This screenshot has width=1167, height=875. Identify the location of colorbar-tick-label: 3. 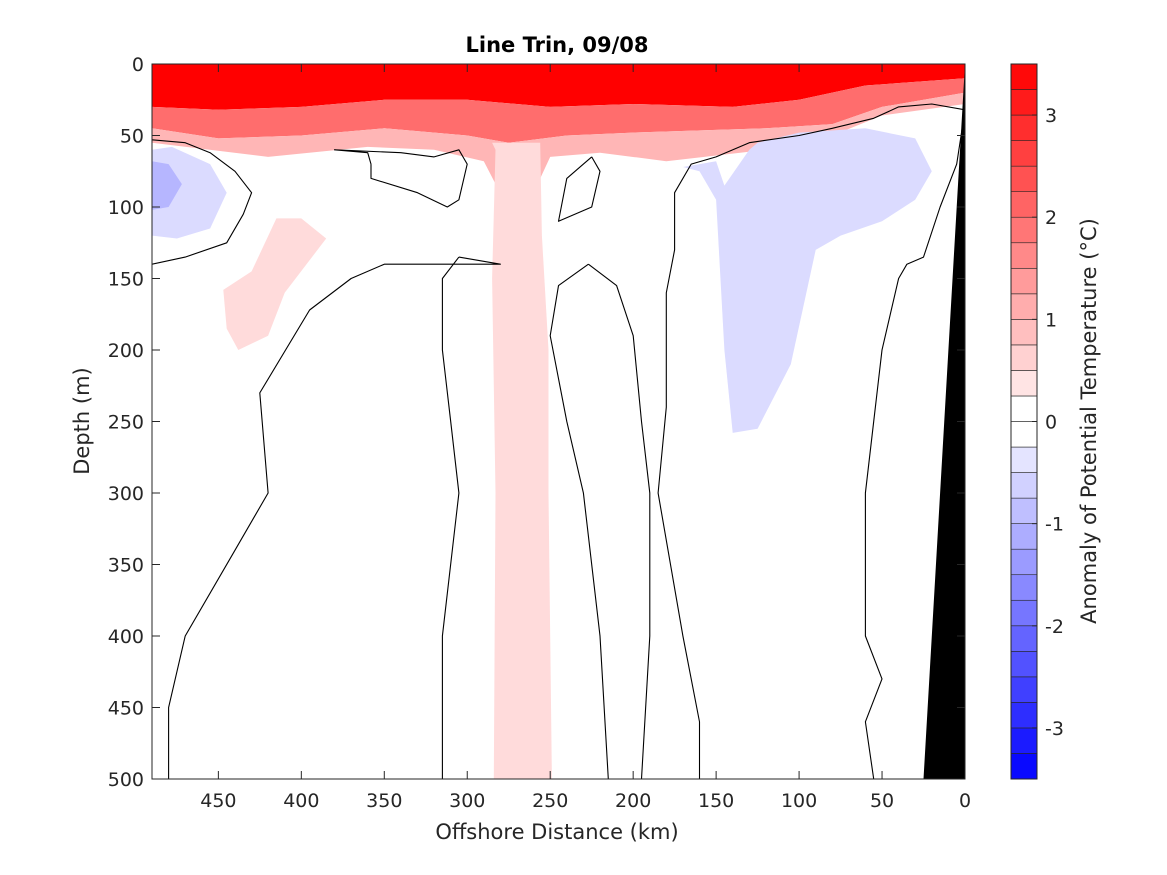
(1051, 116).